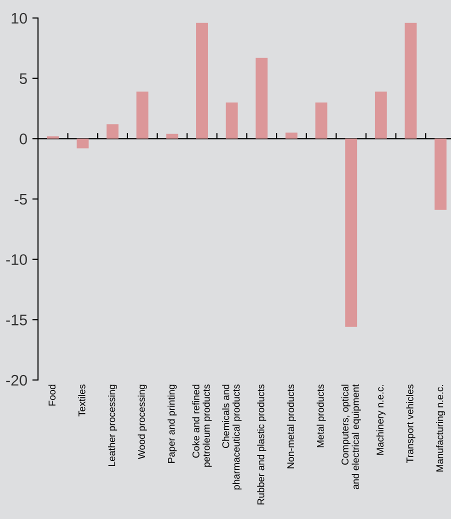 This screenshot has height=519, width=451. Describe the element at coordinates (411, 424) in the screenshot. I see `x-tick-label: Transport vehicles` at that location.